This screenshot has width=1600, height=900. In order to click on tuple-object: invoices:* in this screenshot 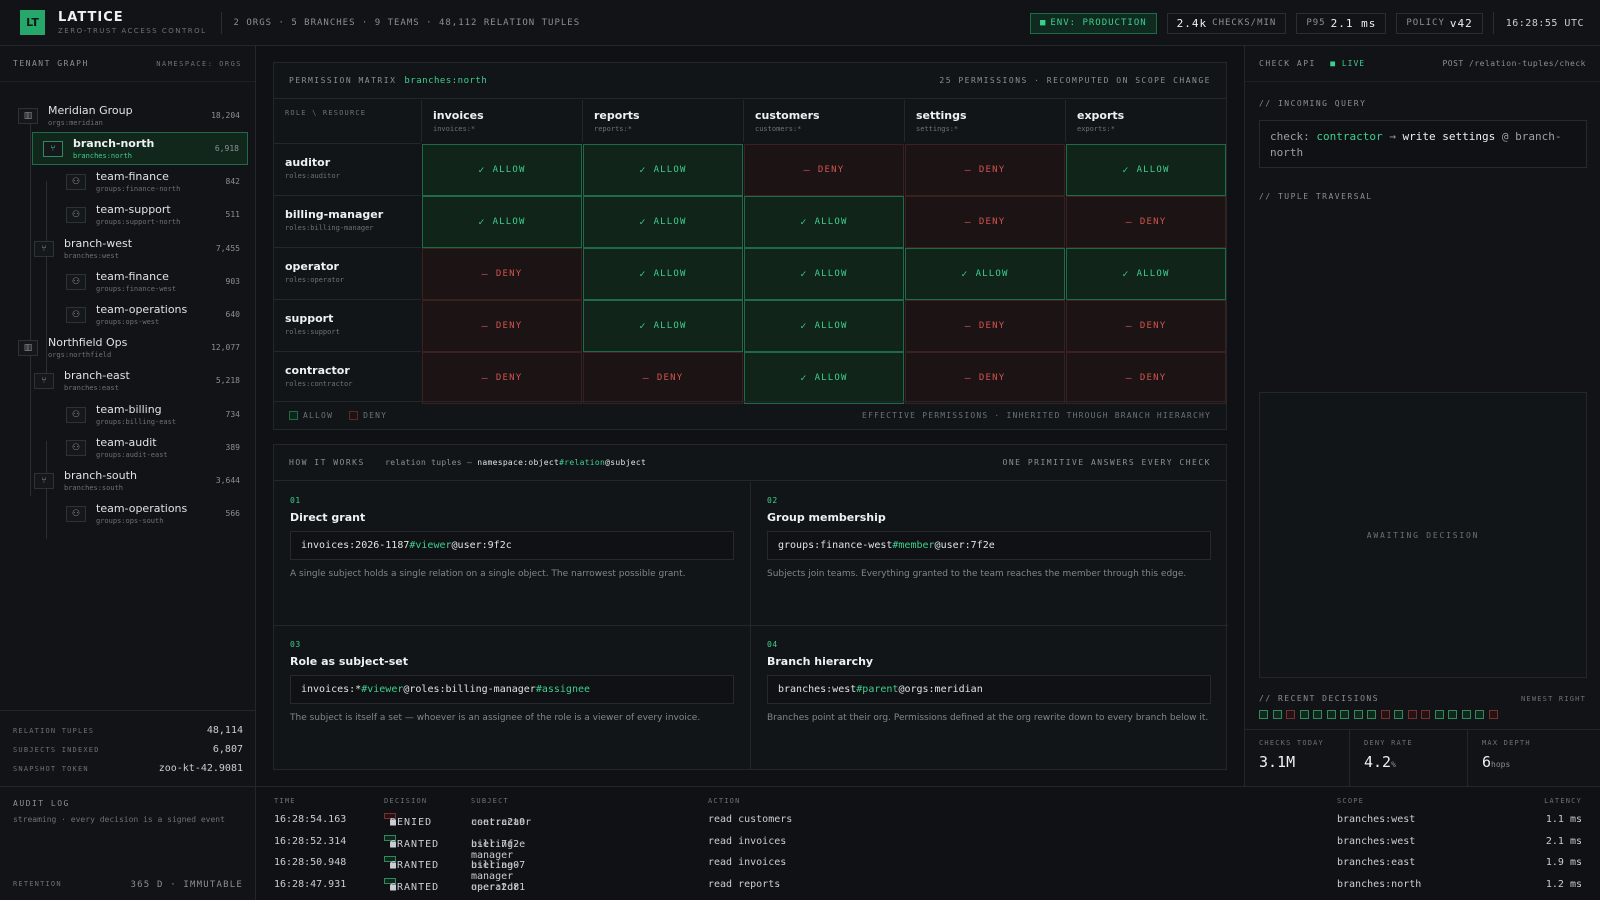, I will do `click(331, 689)`.